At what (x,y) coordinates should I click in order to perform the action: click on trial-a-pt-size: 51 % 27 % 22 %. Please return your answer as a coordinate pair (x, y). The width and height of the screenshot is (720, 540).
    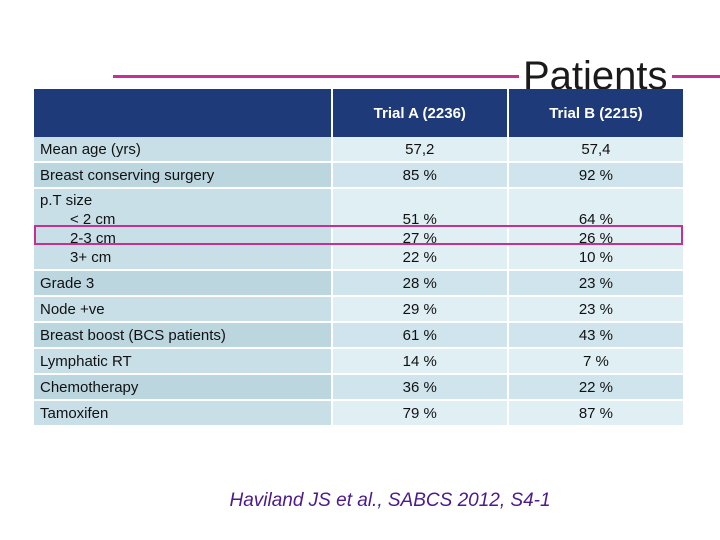
    Looking at the image, I should click on (418, 230).